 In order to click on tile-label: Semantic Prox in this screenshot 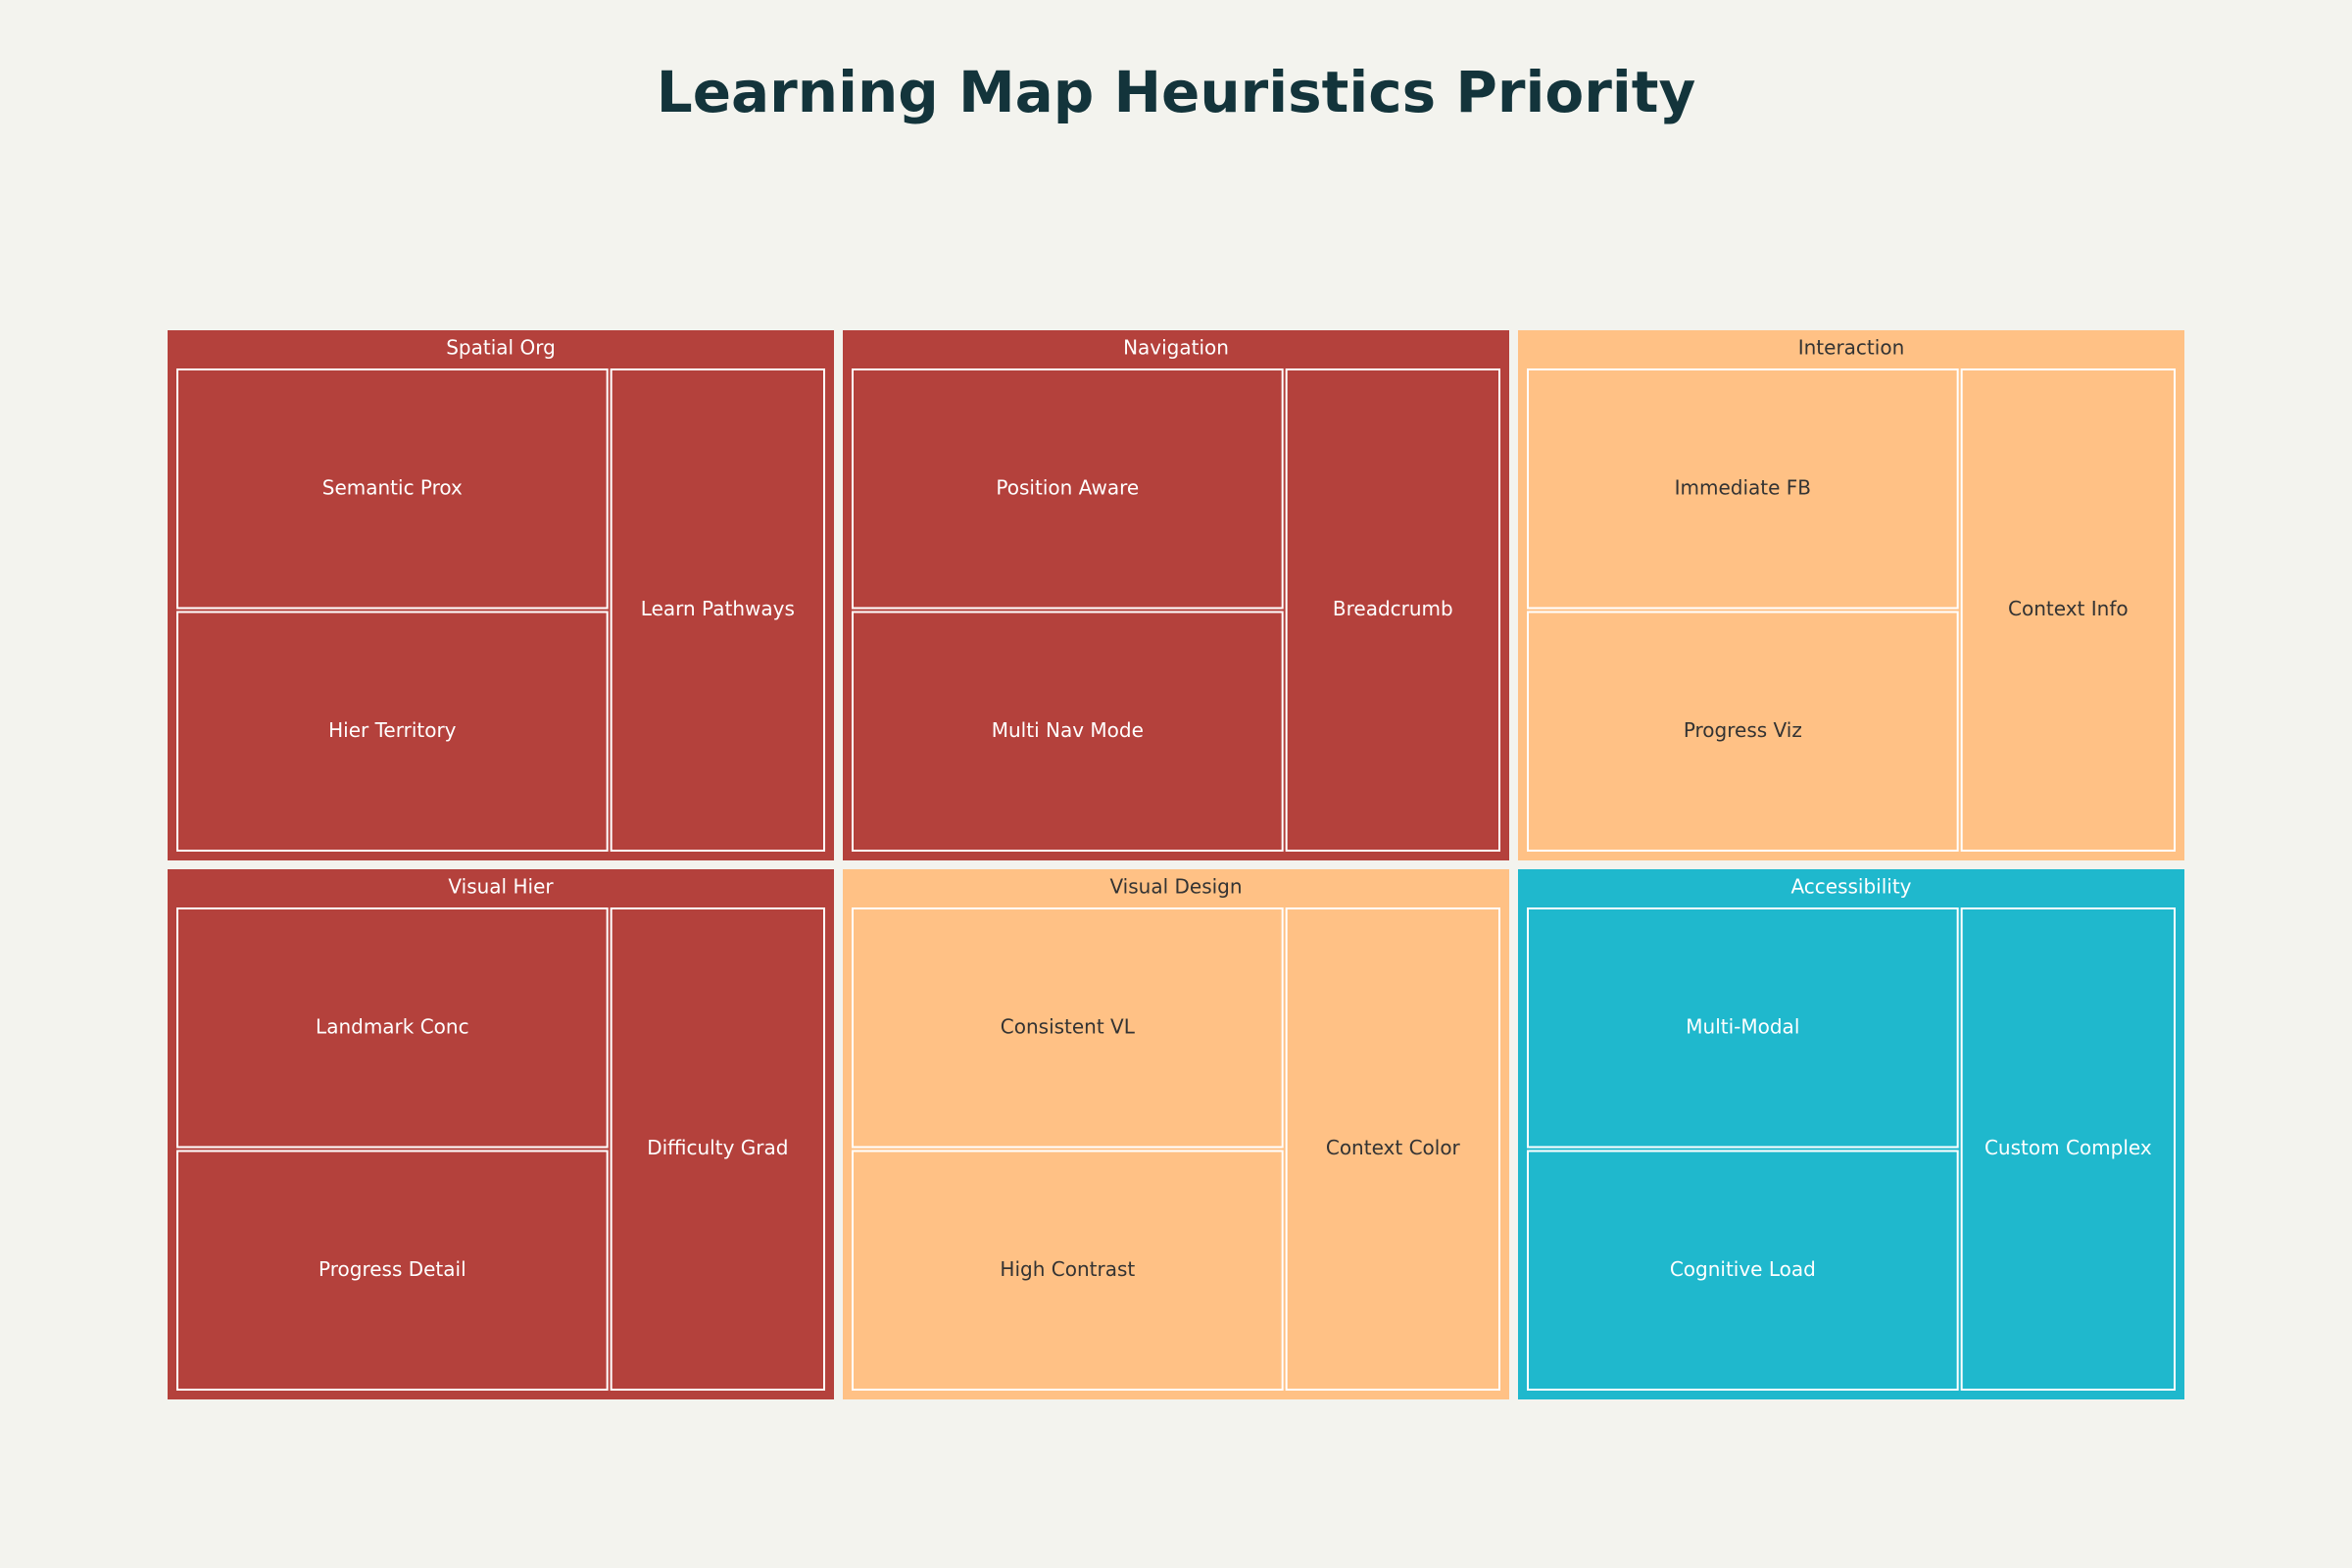, I will do `click(392, 487)`.